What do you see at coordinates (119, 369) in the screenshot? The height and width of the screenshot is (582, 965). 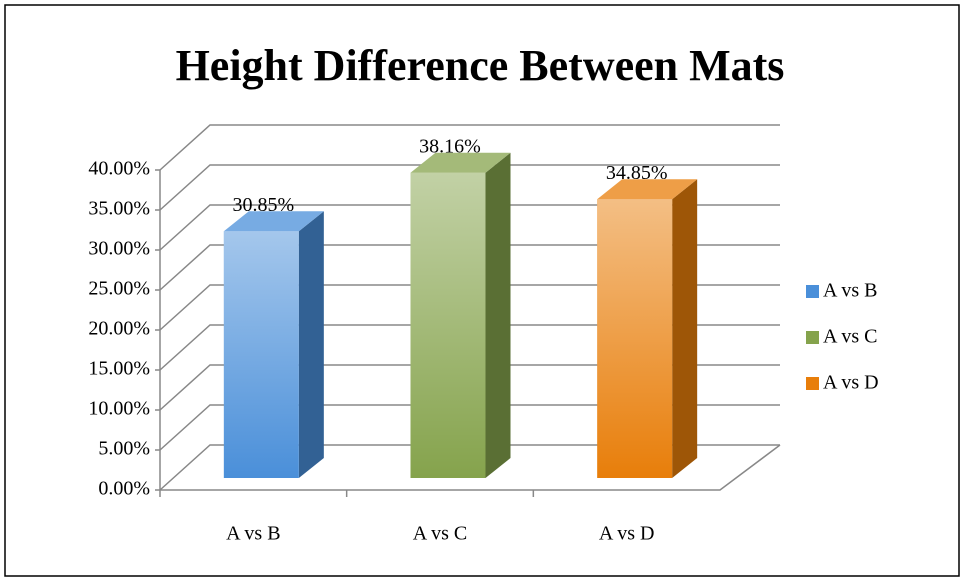 I see `y-tick-label: 15.00%` at bounding box center [119, 369].